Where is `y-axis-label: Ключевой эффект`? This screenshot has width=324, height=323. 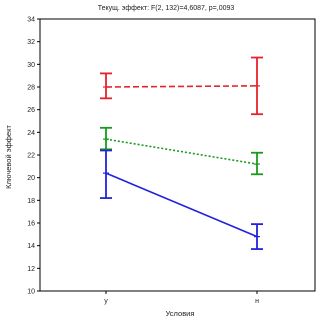 y-axis-label: Ключевой эффект is located at coordinates (8, 157).